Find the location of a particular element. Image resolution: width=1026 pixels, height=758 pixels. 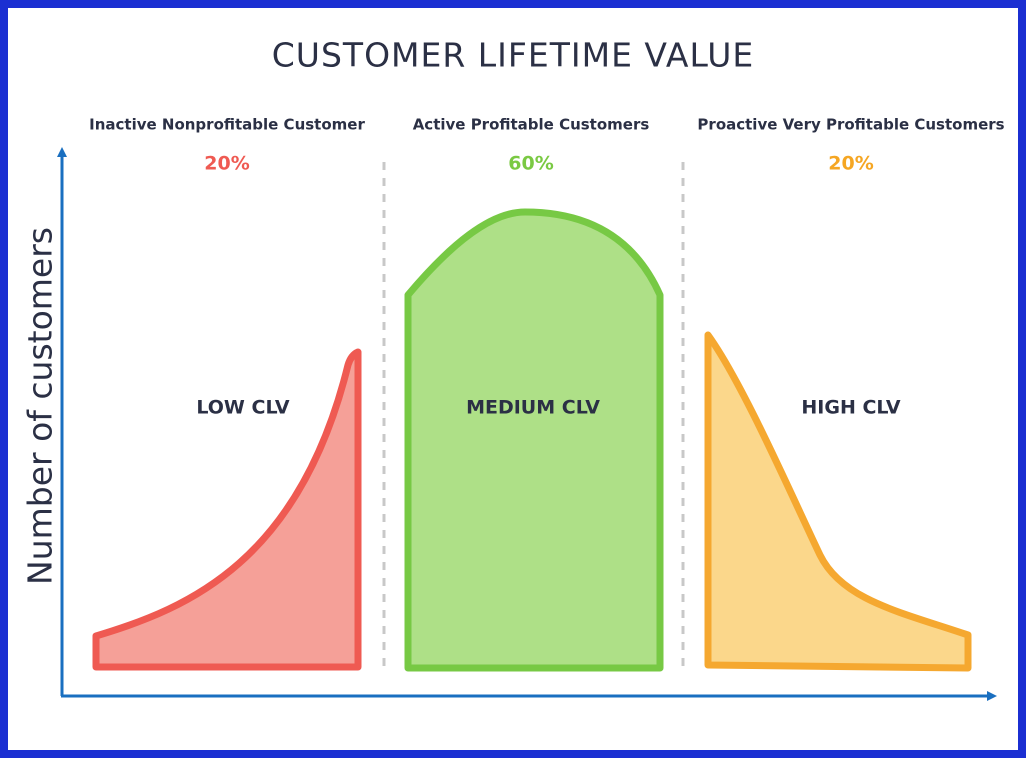

segment-header: Active Profitable Customers is located at coordinates (531, 125).